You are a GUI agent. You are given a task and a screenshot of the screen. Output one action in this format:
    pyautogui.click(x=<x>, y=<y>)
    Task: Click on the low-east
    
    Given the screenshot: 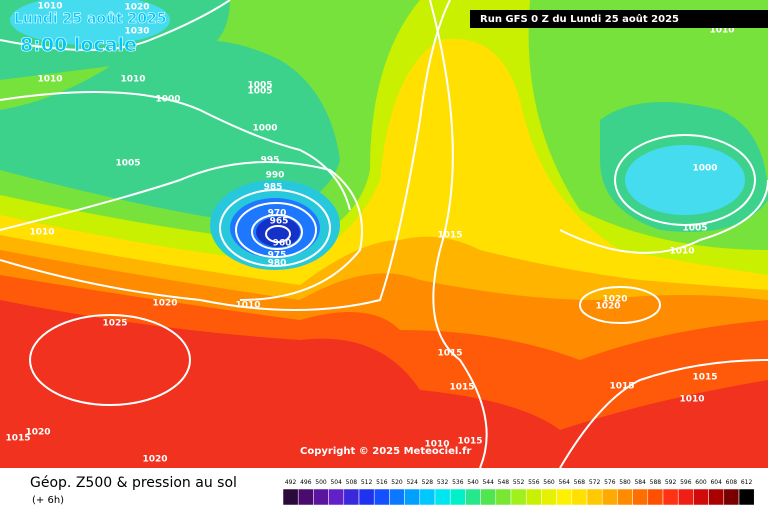 What is the action you would take?
    pyautogui.click(x=685, y=180)
    